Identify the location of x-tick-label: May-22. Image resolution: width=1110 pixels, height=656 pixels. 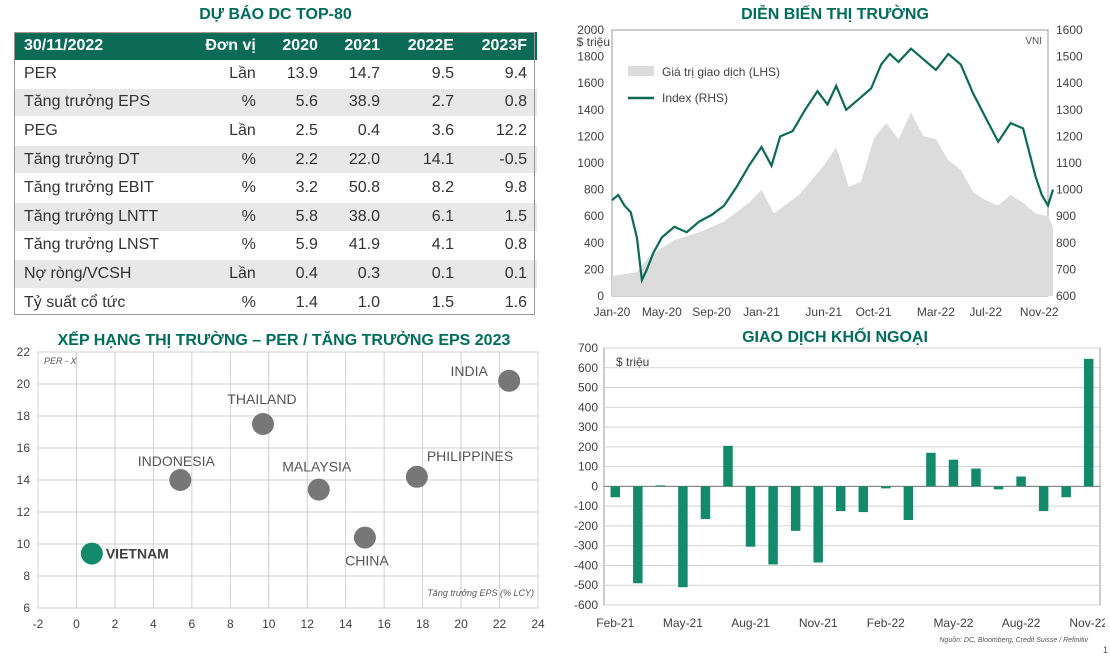
(953, 623).